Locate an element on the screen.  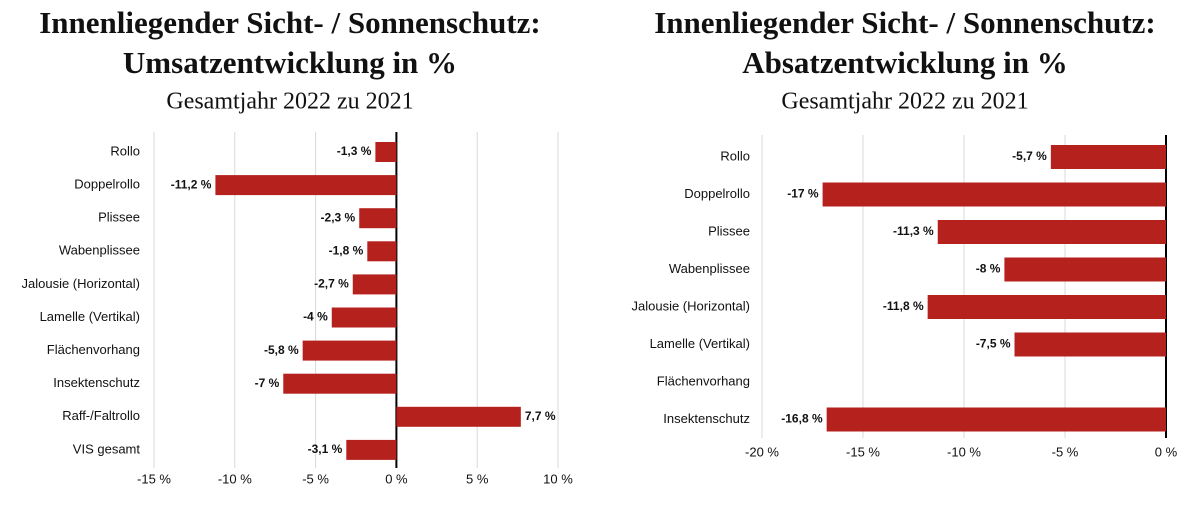
value-label: -11,8 % is located at coordinates (903, 306).